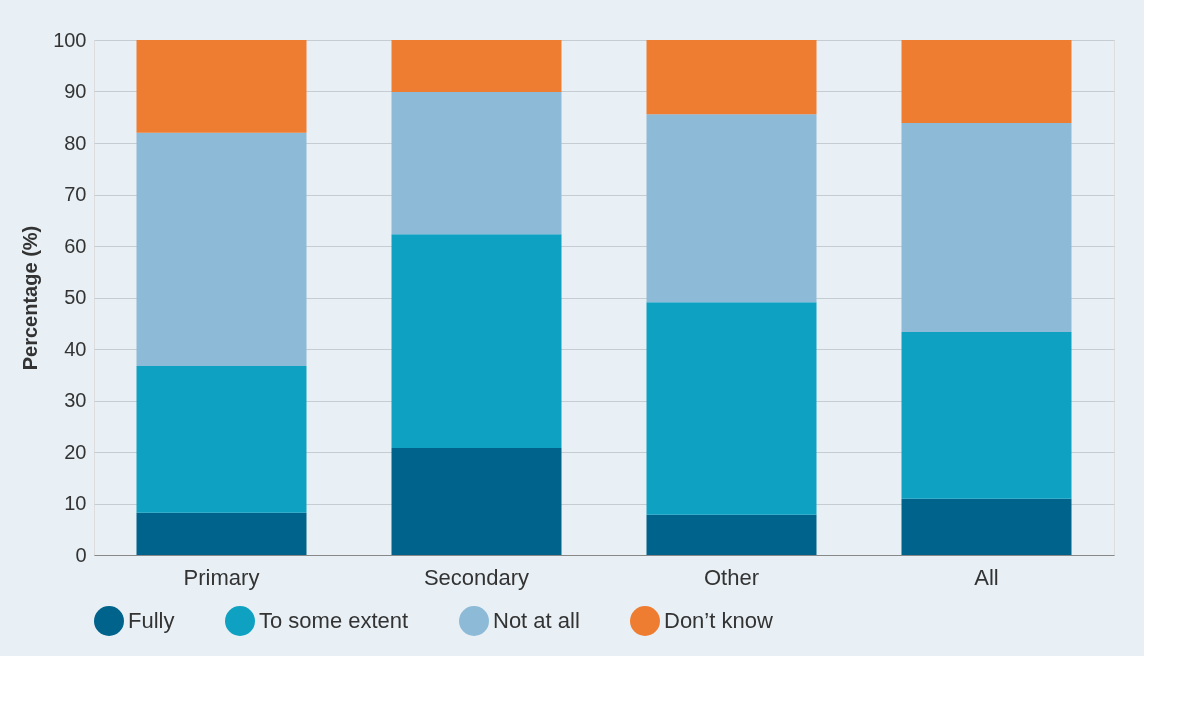 This screenshot has height=702, width=1196. I want to click on y-tick-label: 60, so click(75, 245).